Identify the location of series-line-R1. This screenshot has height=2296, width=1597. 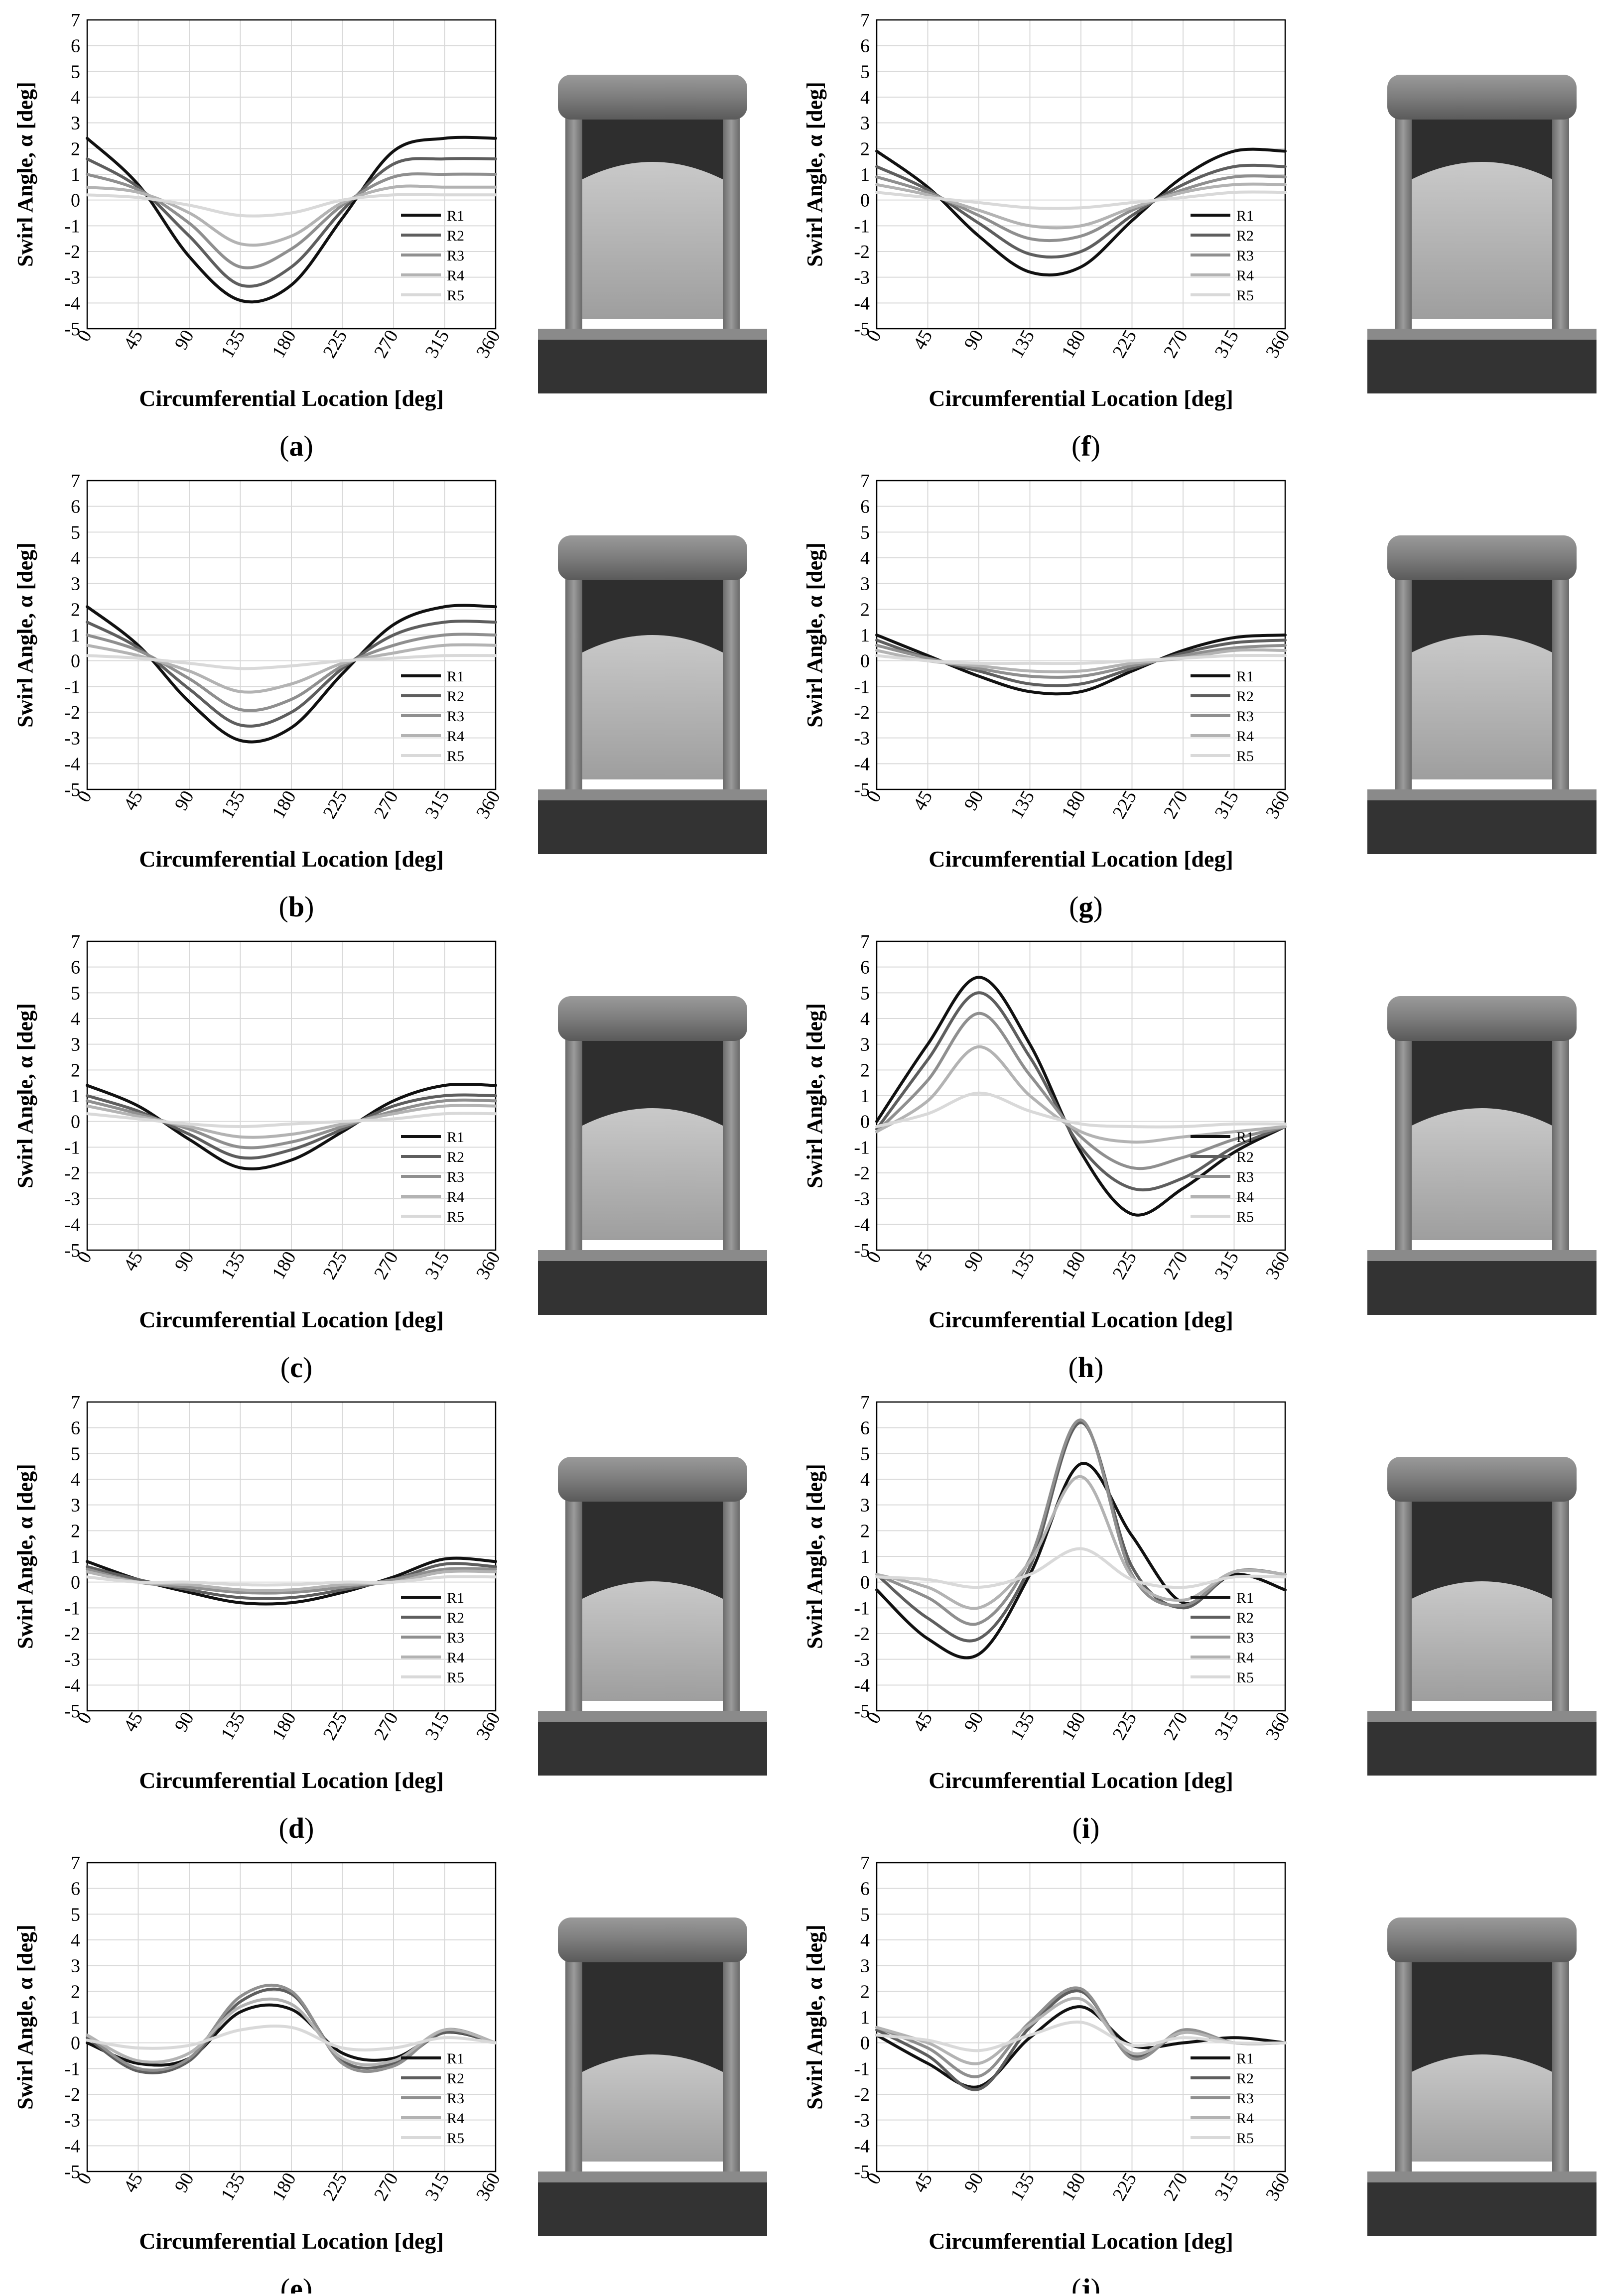
(291, 220).